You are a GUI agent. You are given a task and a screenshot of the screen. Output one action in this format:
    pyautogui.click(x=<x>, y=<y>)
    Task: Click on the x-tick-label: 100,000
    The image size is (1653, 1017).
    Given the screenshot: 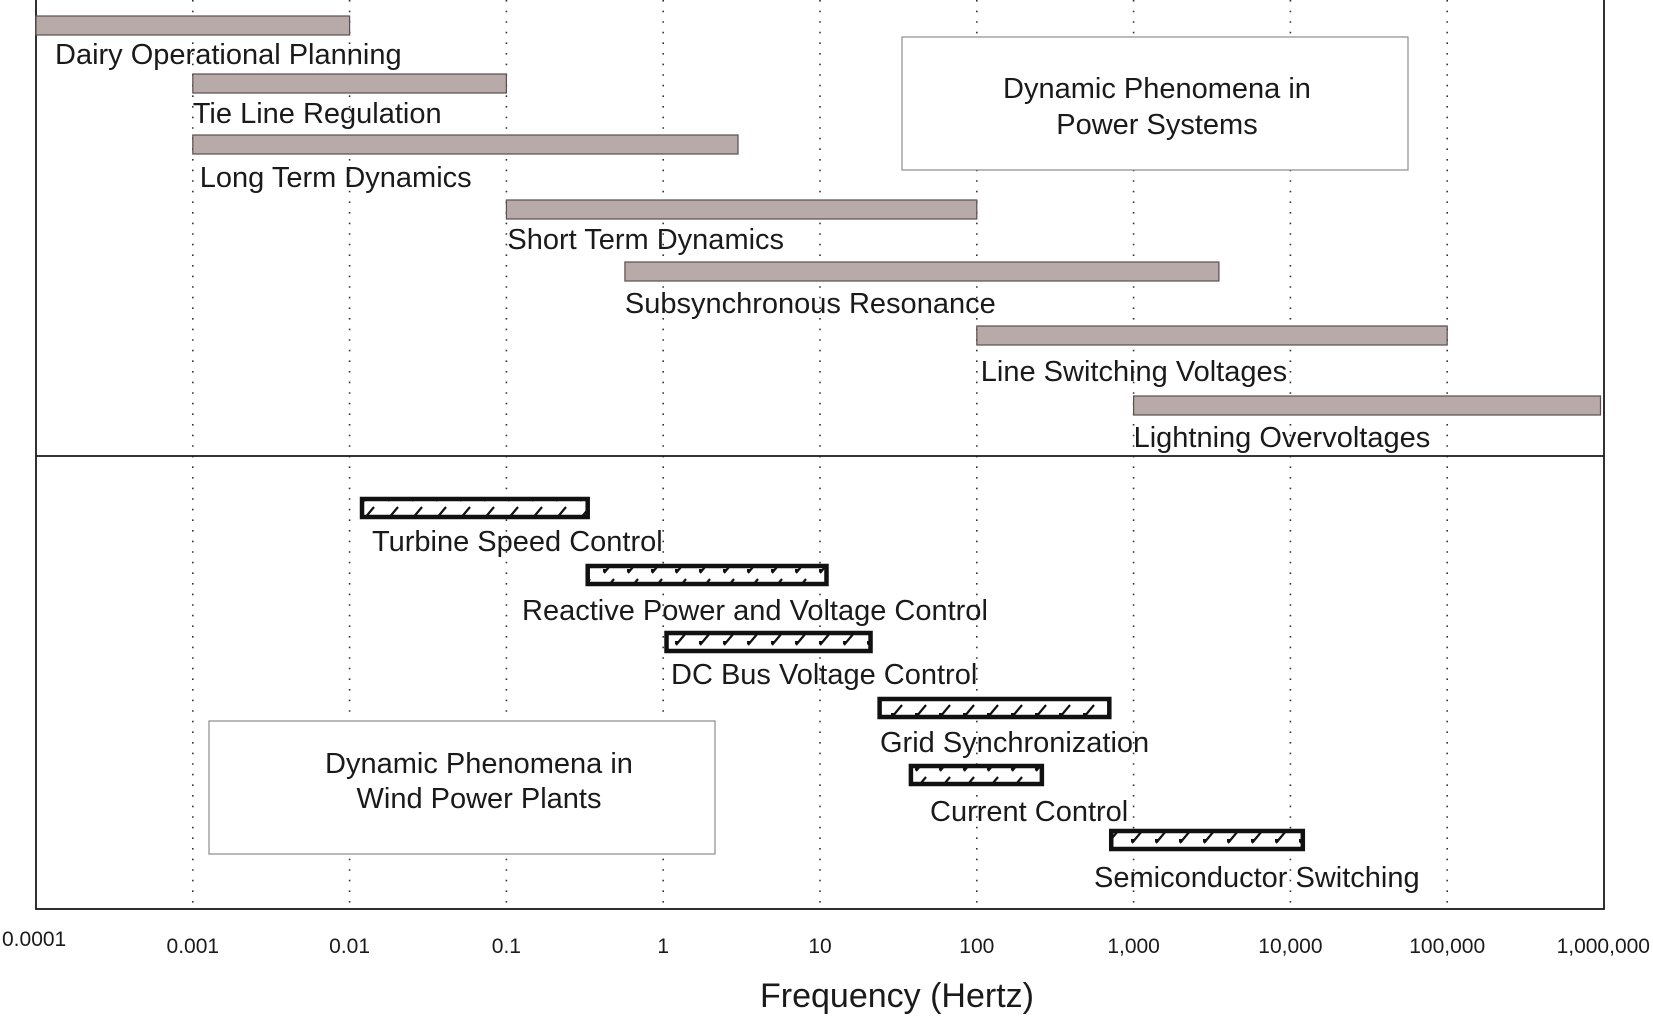 What is the action you would take?
    pyautogui.click(x=1447, y=946)
    